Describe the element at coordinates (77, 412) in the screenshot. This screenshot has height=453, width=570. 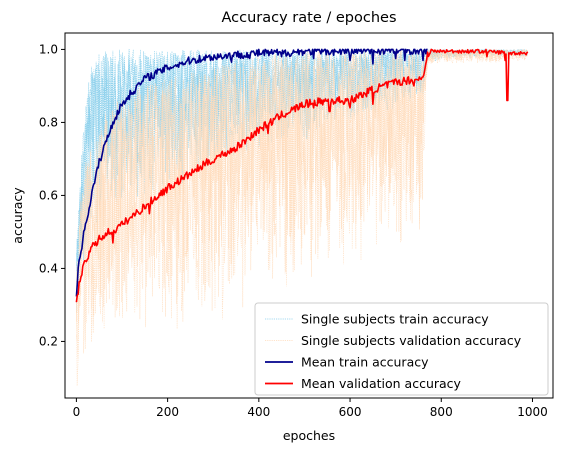
I see `x-tick-label: 0` at that location.